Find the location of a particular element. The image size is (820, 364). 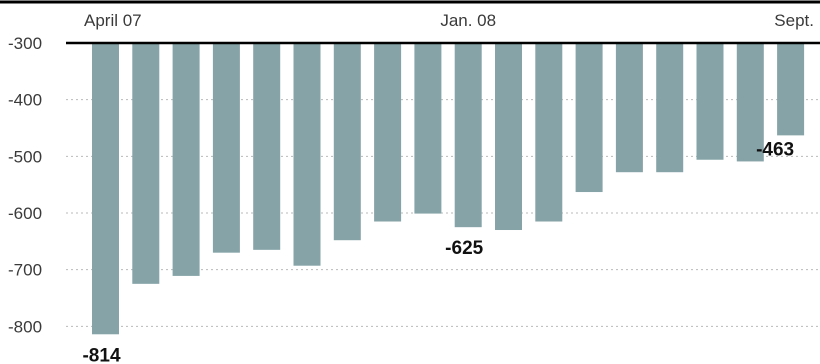

y-tick-label-2: -500 is located at coordinates (25, 156).